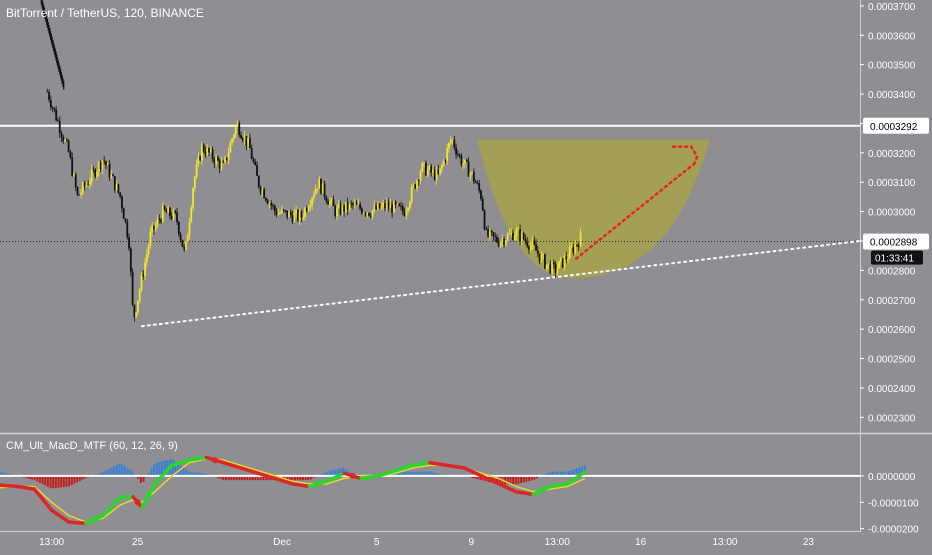  I want to click on cup-pattern-area, so click(593, 209).